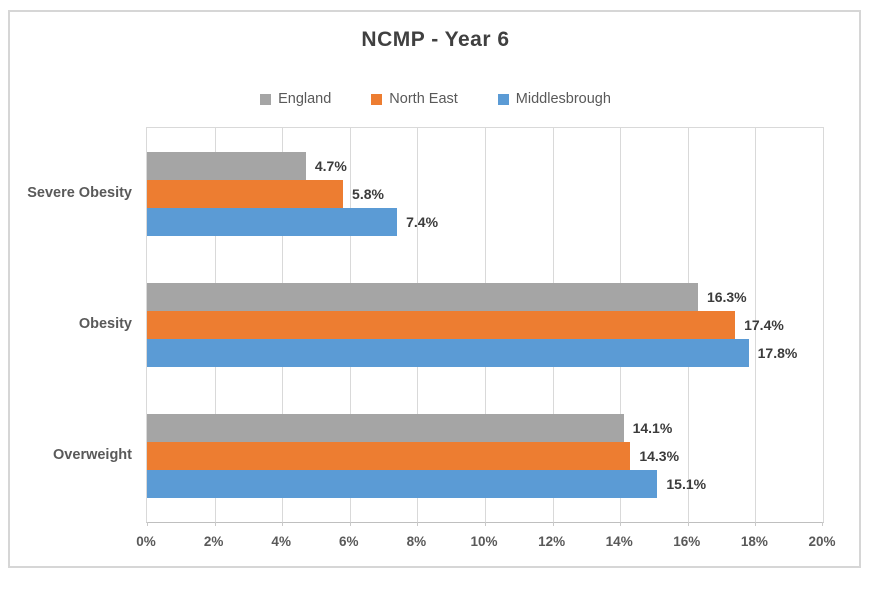 The width and height of the screenshot is (871, 589). What do you see at coordinates (92, 455) in the screenshot?
I see `category-label-overweight: Overweight` at bounding box center [92, 455].